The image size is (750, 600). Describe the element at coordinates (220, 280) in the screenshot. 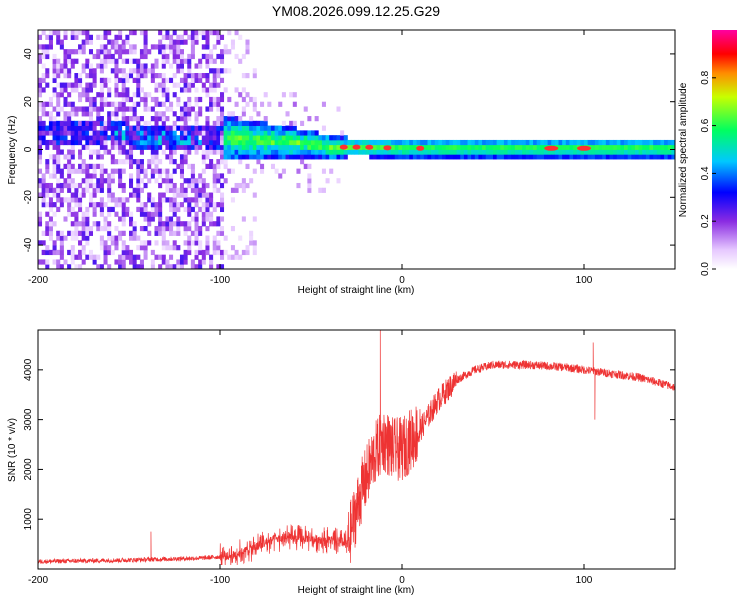

I see `heatmap-x-tick-label: -100` at that location.